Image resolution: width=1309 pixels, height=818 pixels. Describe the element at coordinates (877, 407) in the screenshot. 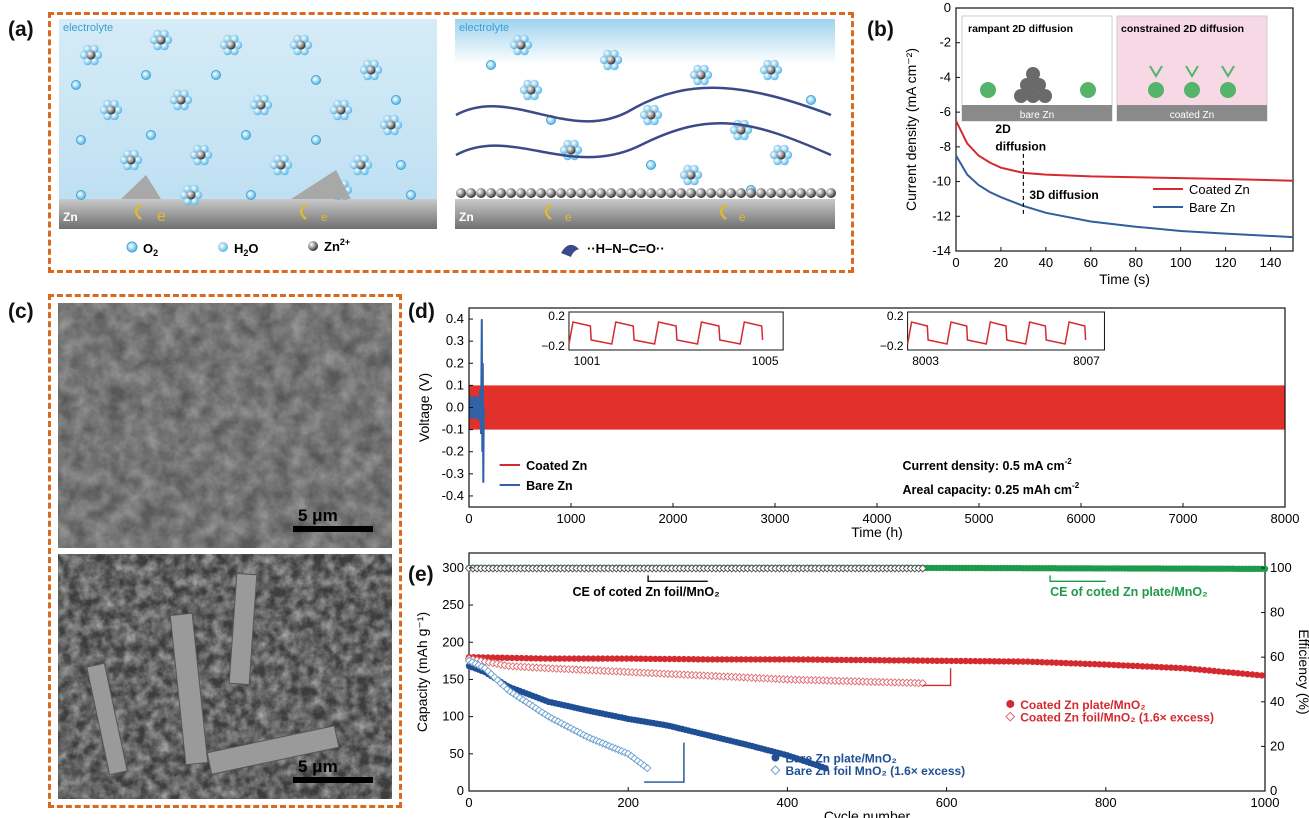

I see `series-band-coated-zn` at that location.